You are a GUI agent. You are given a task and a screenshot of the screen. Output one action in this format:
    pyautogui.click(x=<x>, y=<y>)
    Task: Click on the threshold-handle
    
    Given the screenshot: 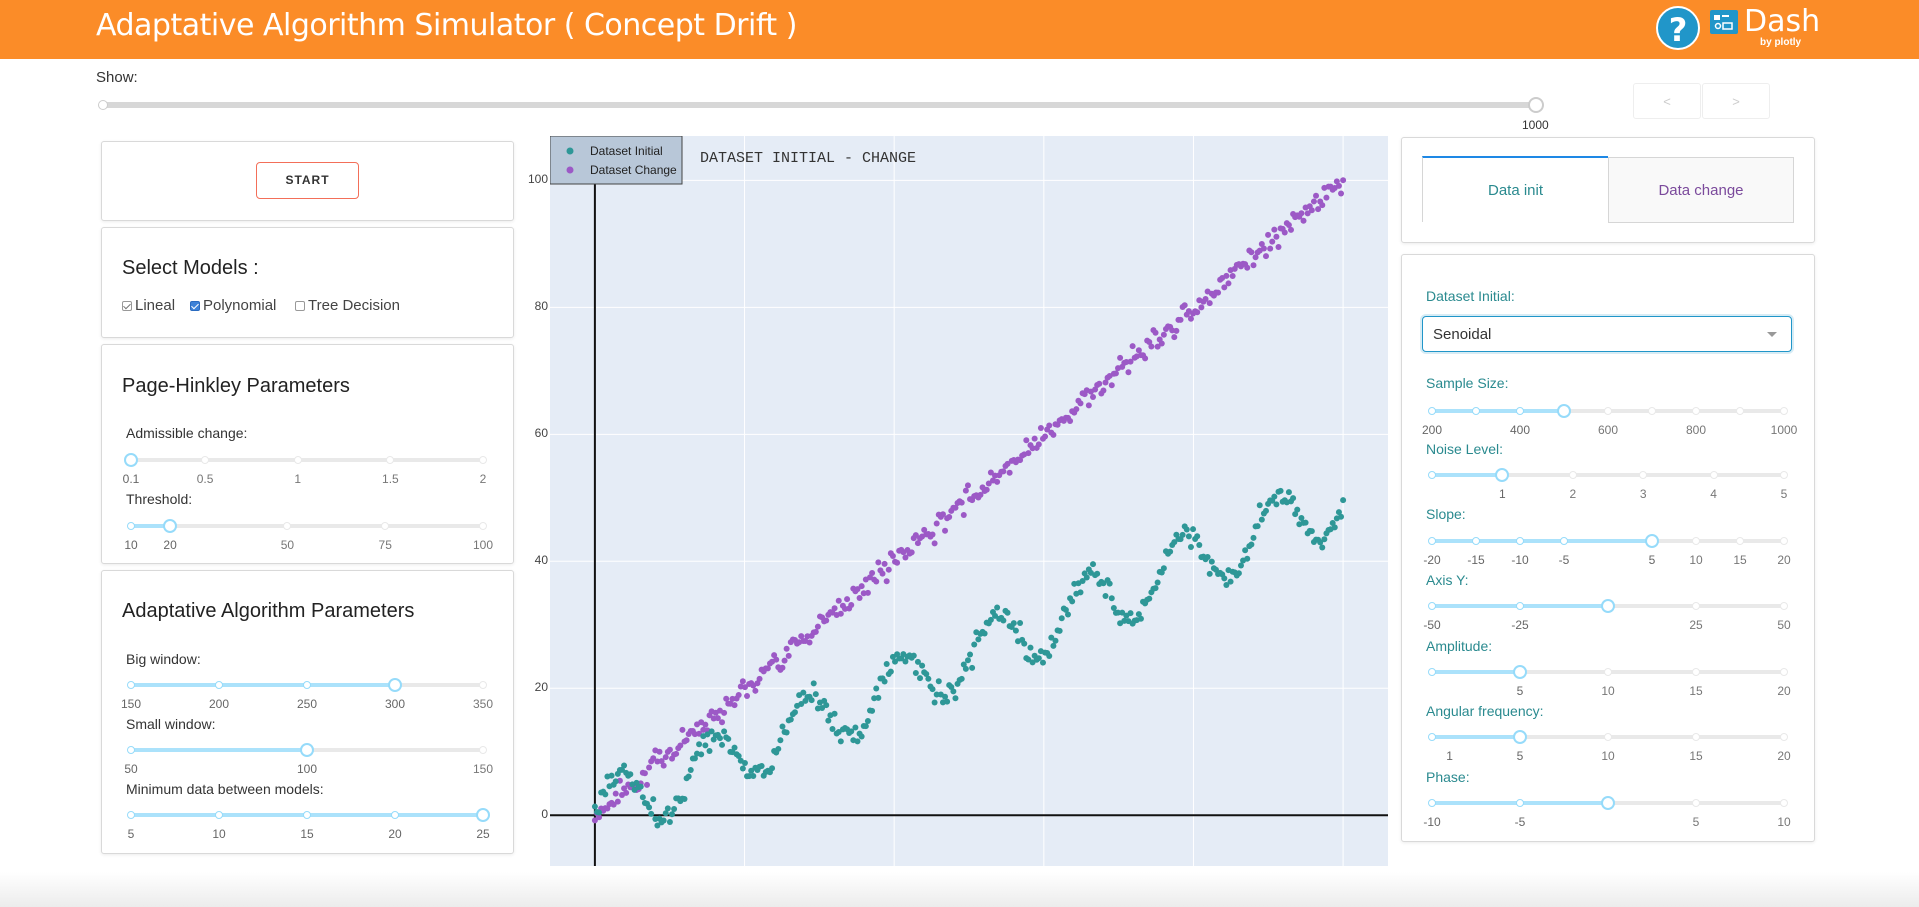 What is the action you would take?
    pyautogui.click(x=170, y=526)
    